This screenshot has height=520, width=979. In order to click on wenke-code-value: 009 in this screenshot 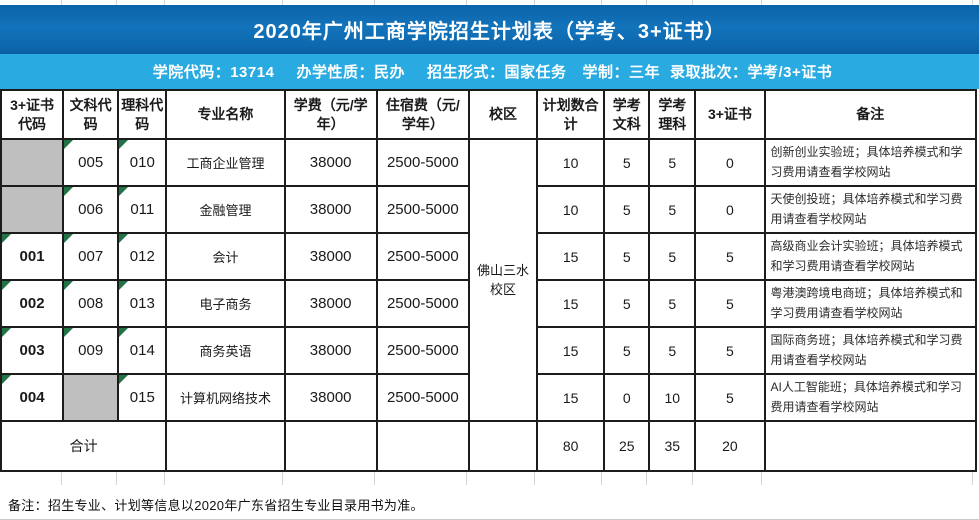, I will do `click(91, 350)`.